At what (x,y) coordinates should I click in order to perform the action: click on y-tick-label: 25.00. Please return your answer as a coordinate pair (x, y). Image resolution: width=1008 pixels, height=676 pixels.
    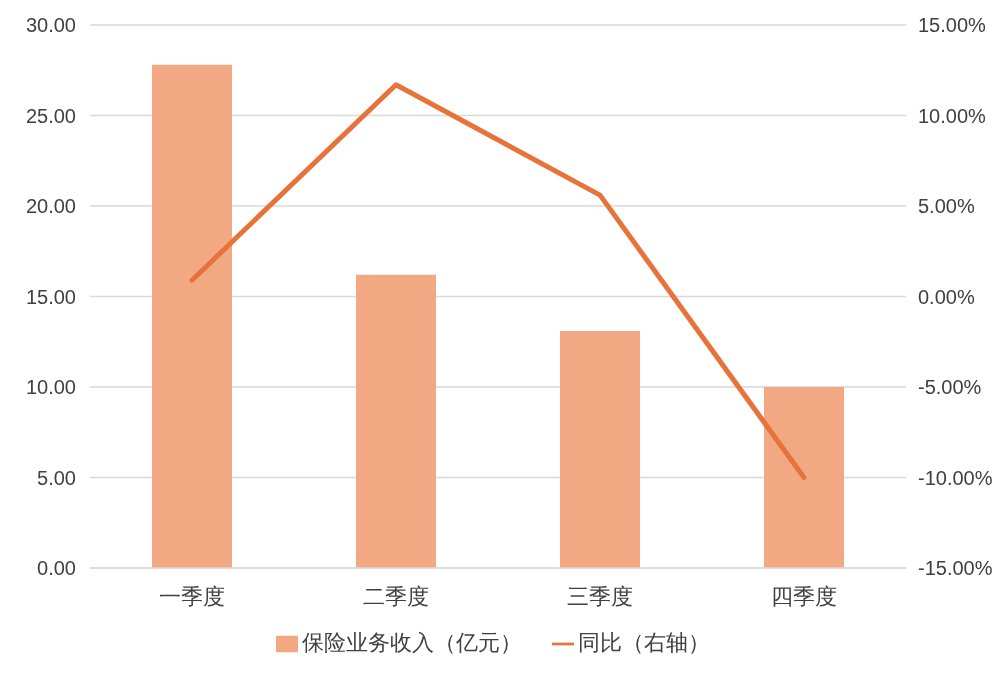
    Looking at the image, I should click on (50, 115).